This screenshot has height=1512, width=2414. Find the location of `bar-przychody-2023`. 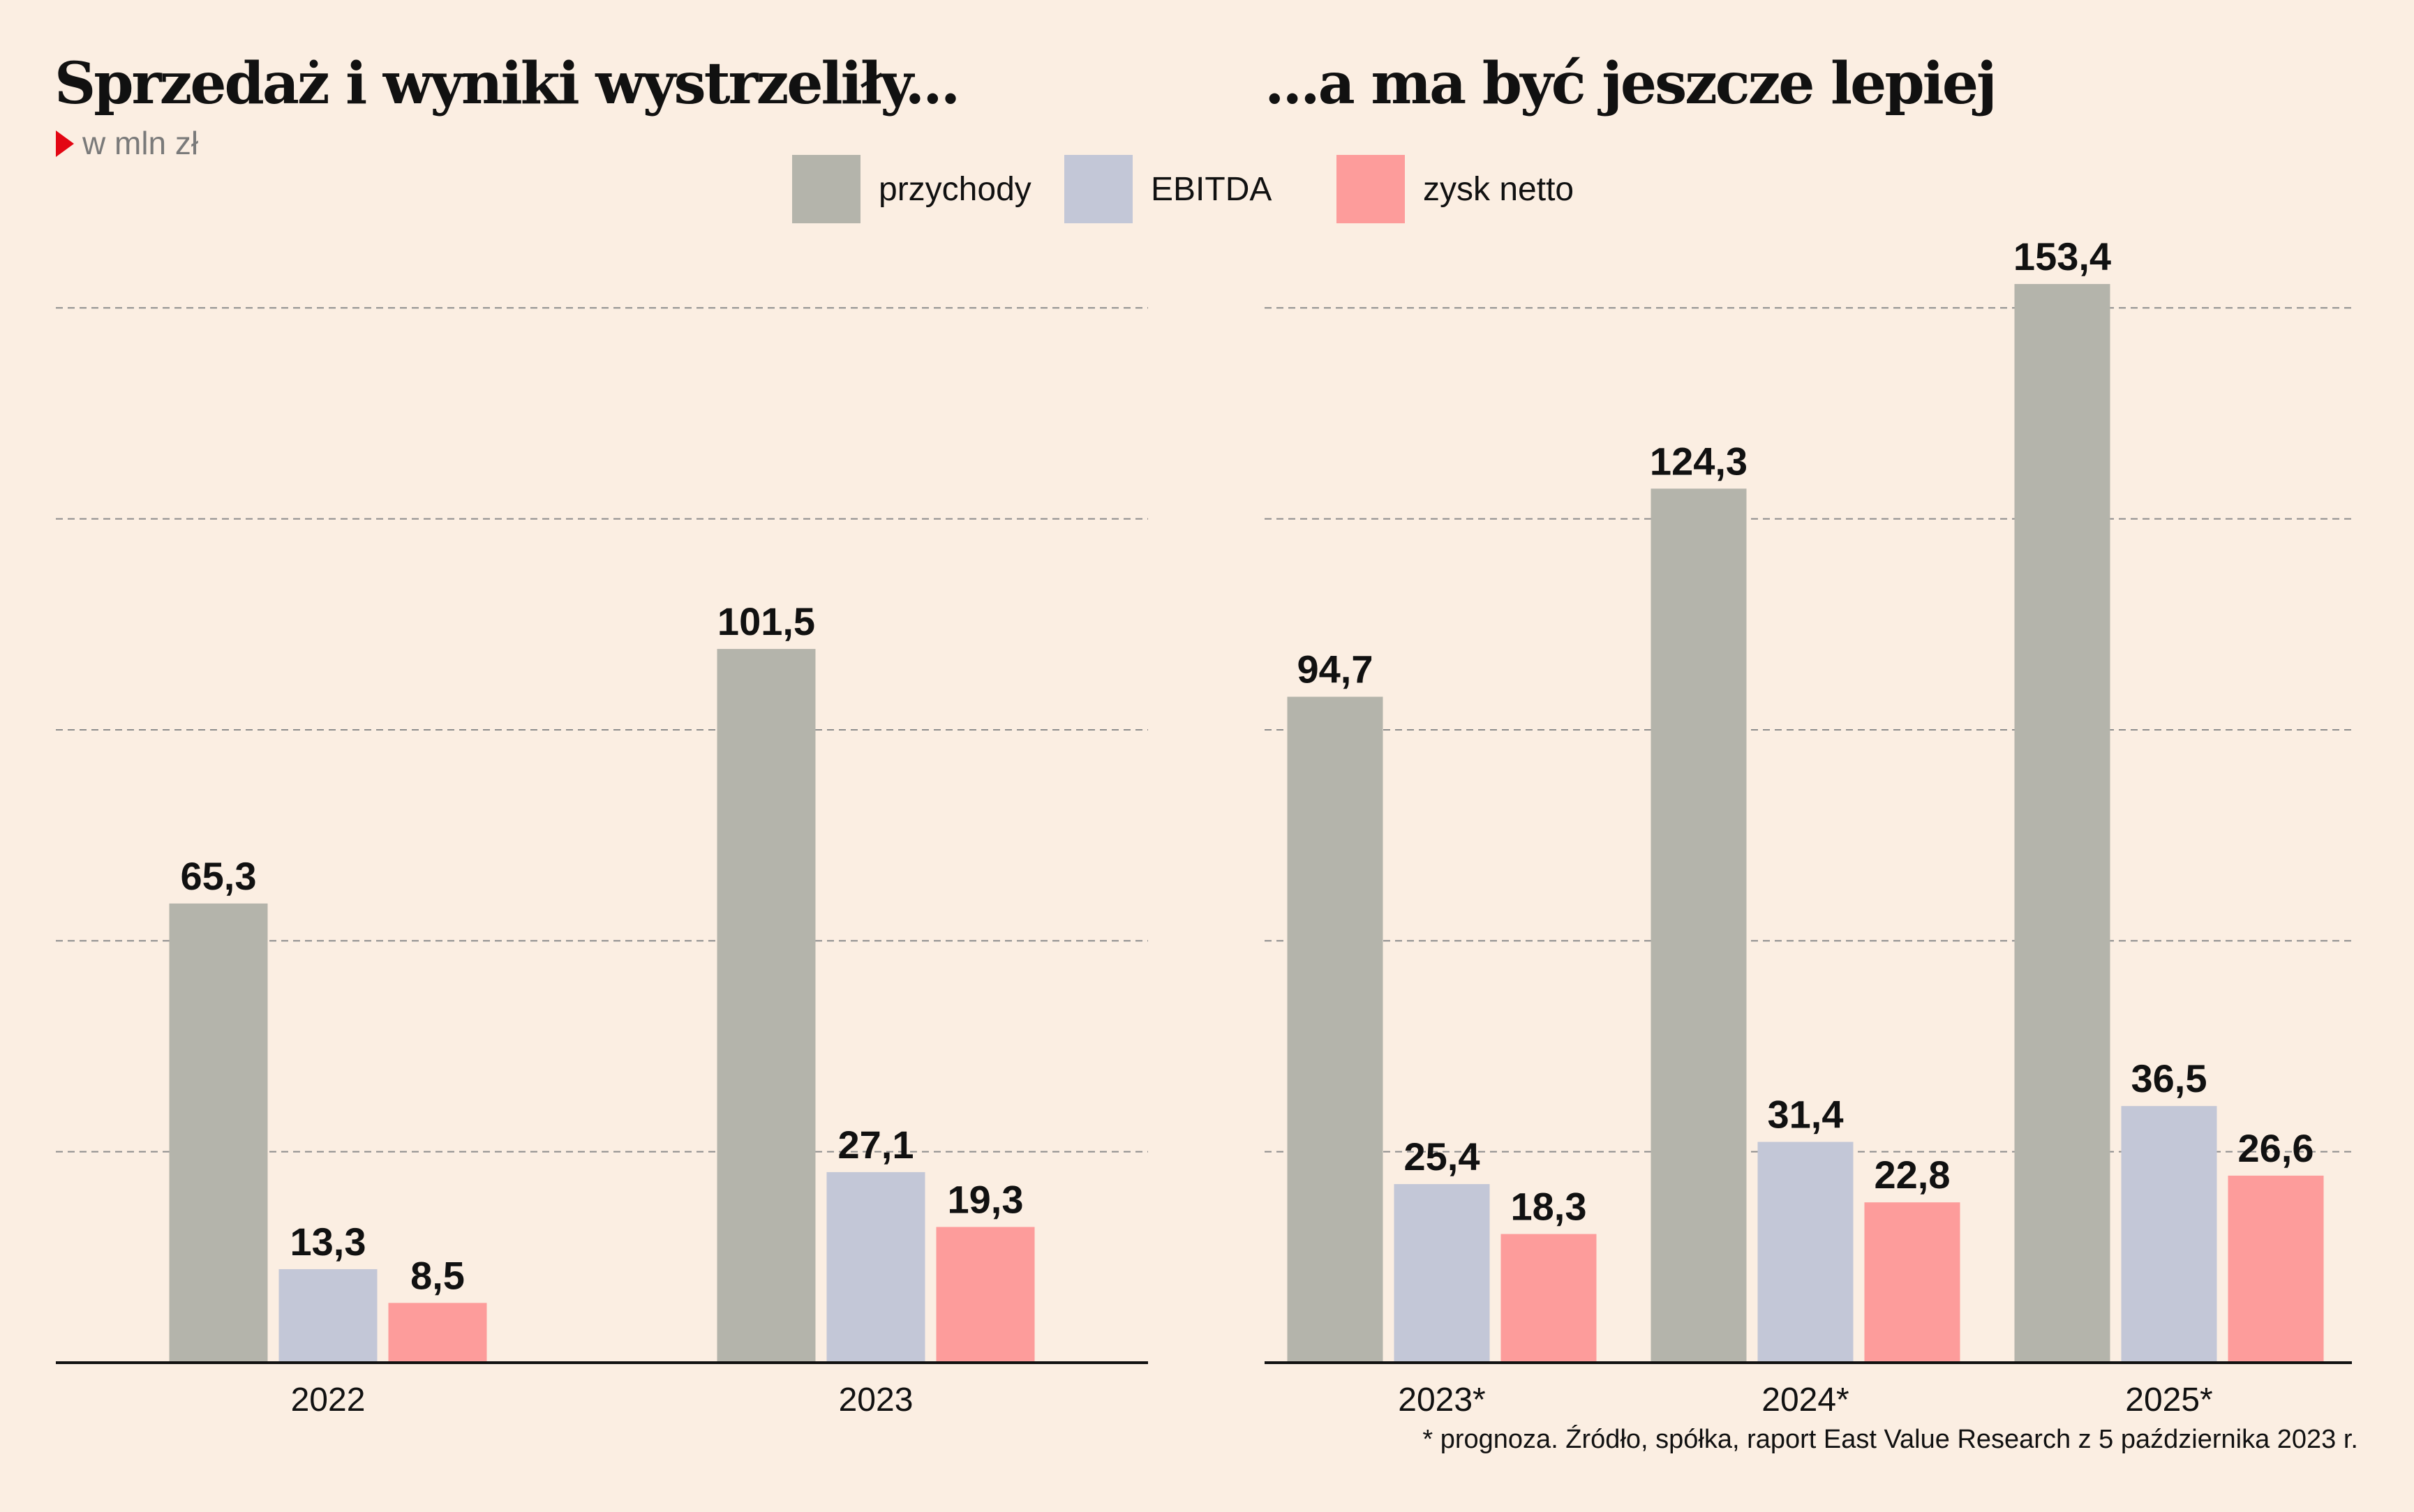

bar-przychody-2023 is located at coordinates (766, 1006).